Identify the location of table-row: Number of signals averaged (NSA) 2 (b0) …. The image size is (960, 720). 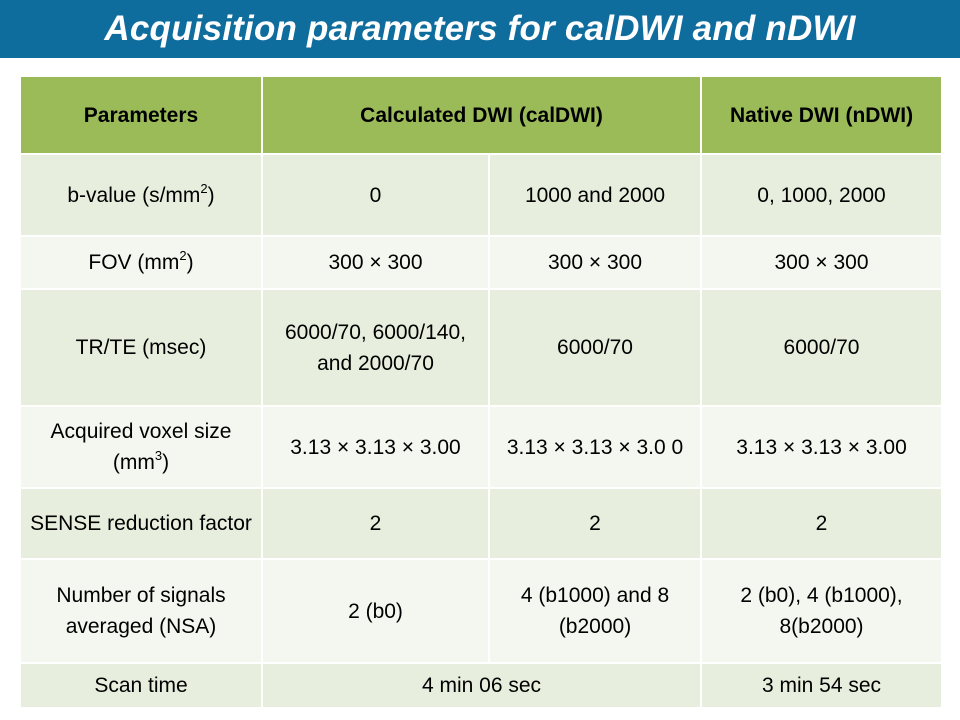
(481, 611).